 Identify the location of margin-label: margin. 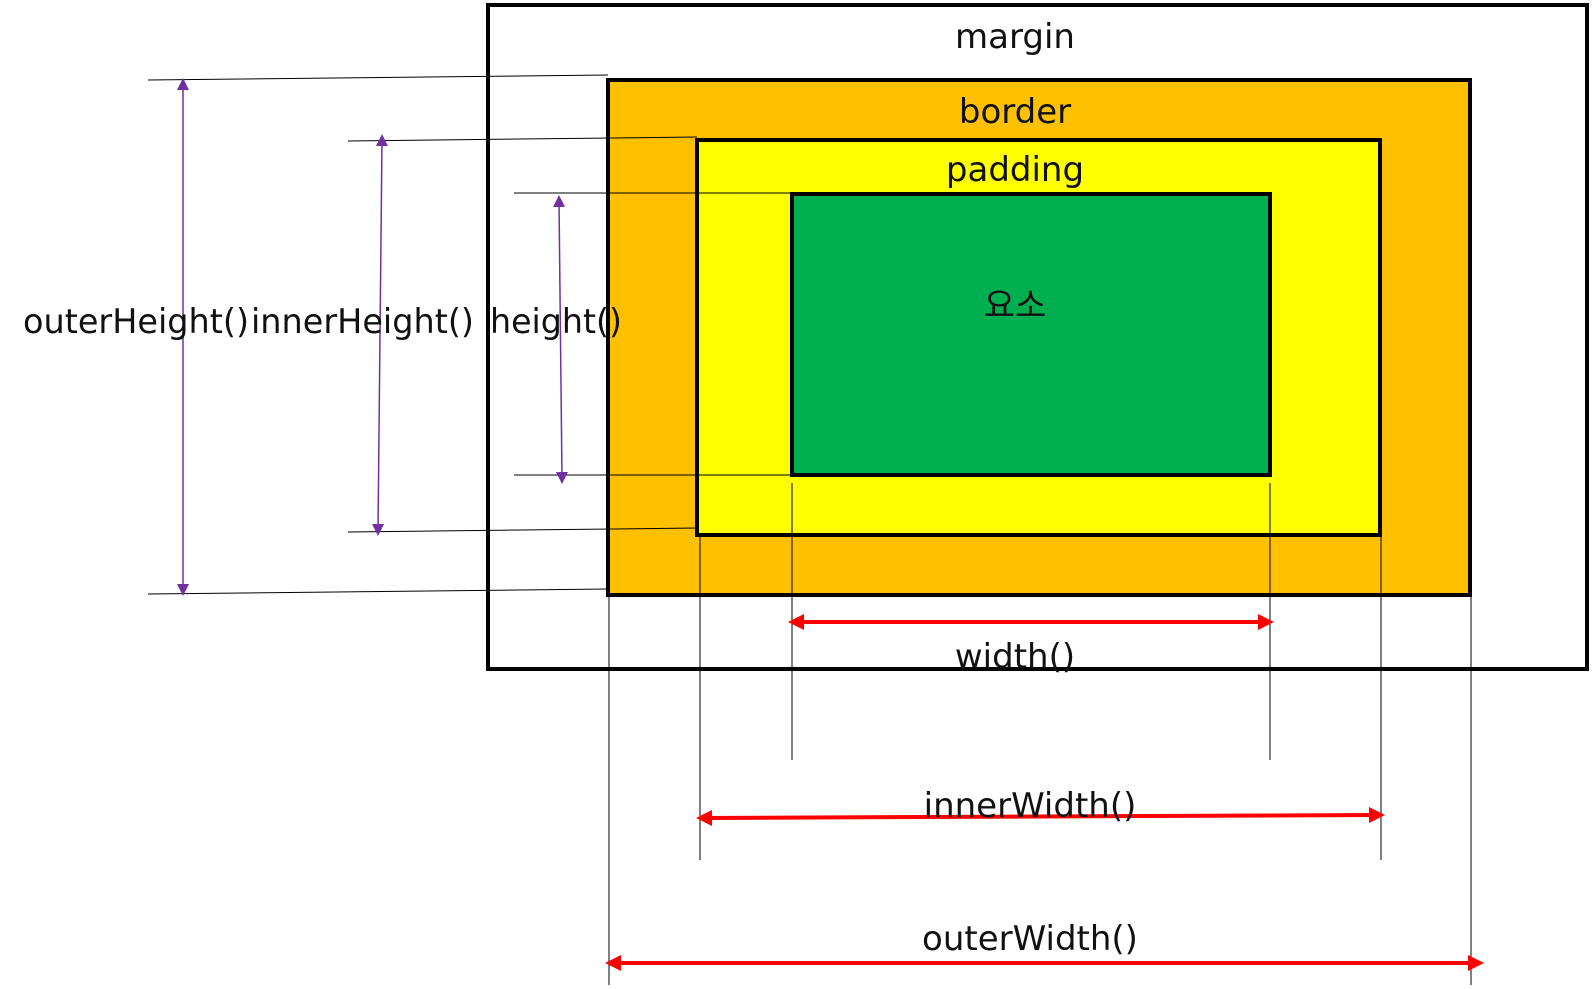
(1015, 37).